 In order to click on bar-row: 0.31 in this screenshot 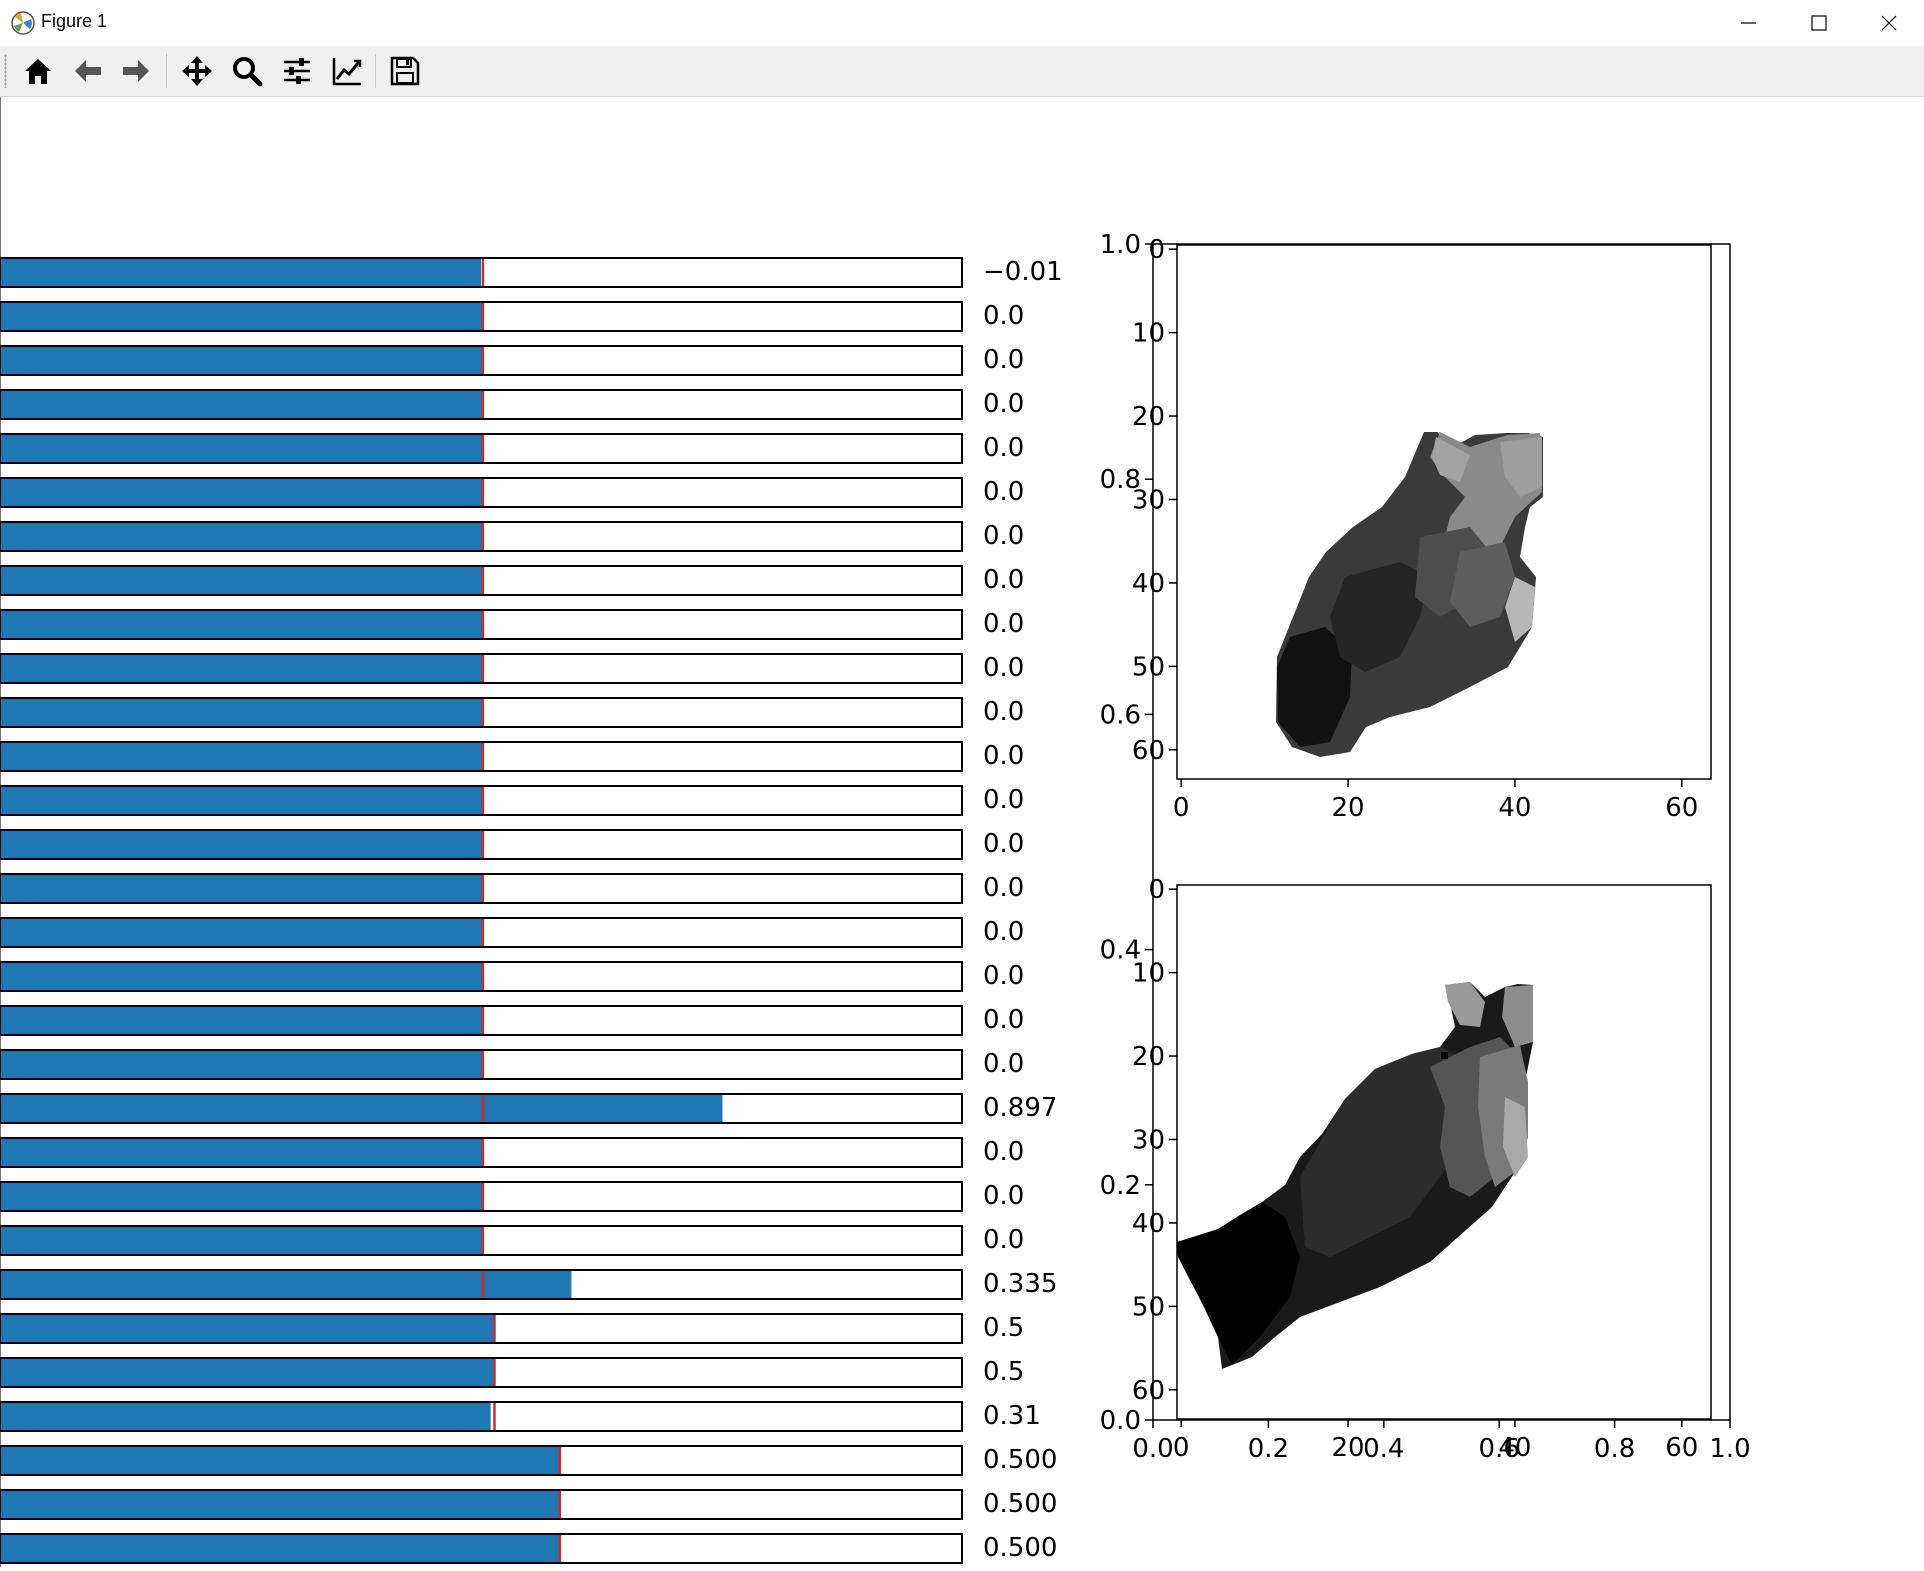, I will do `click(520, 1416)`.